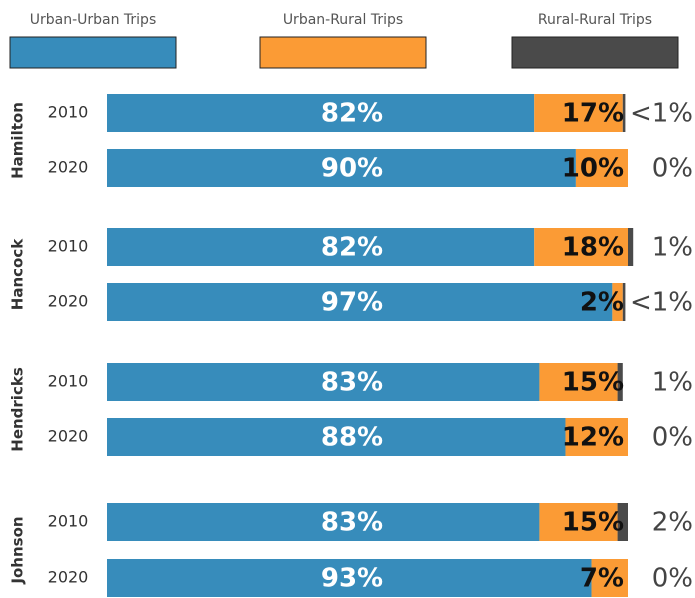 The width and height of the screenshot is (695, 598). Describe the element at coordinates (18, 550) in the screenshot. I see `group-label: Johnson` at that location.